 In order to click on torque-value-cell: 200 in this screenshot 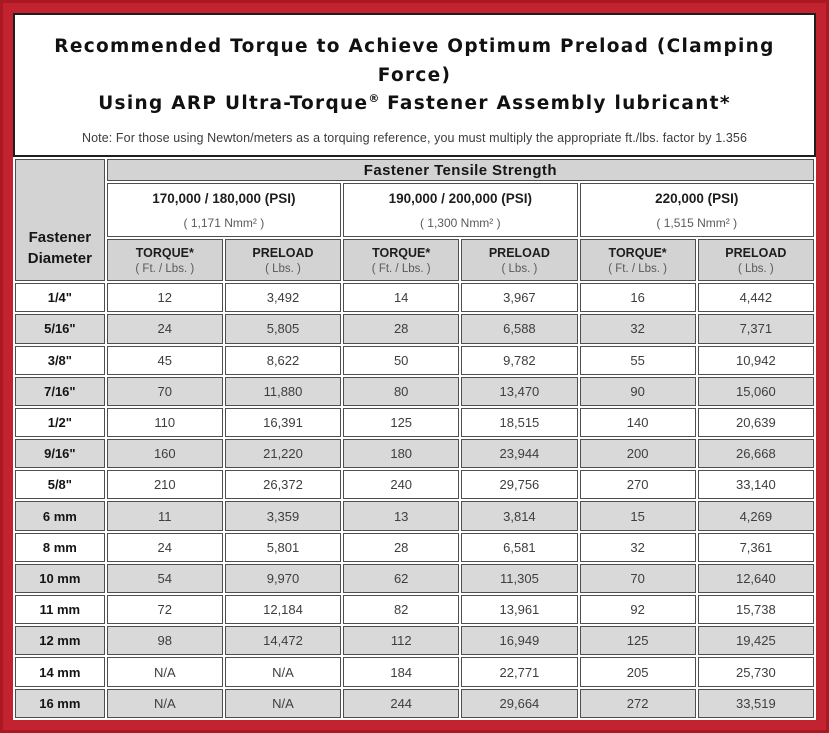, I will do `click(637, 454)`.